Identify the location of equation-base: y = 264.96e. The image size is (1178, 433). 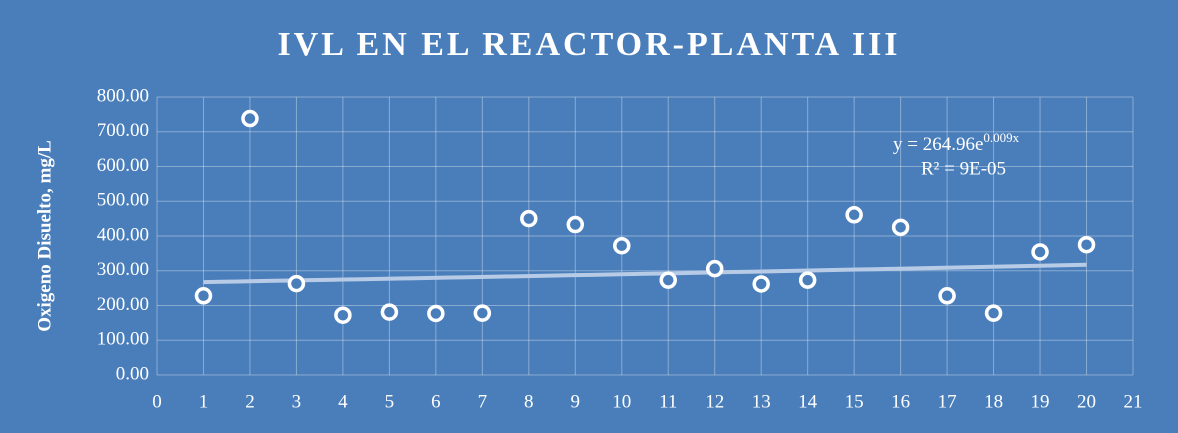
(938, 144).